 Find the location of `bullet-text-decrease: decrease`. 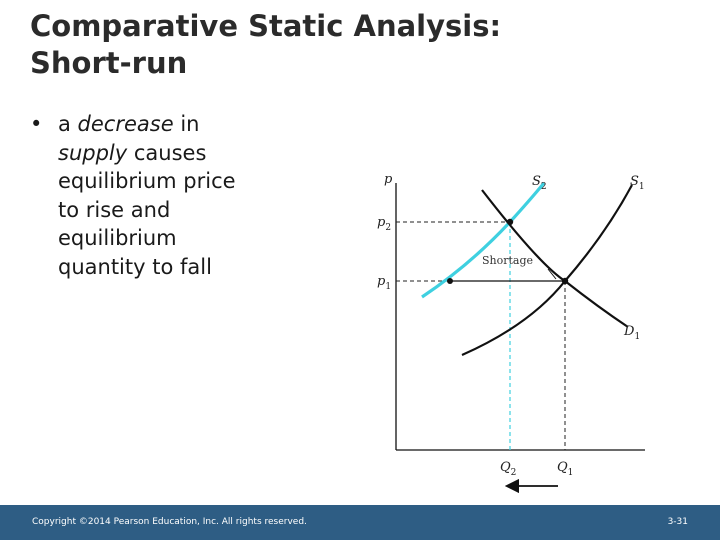

bullet-text-decrease: decrease is located at coordinates (125, 124).